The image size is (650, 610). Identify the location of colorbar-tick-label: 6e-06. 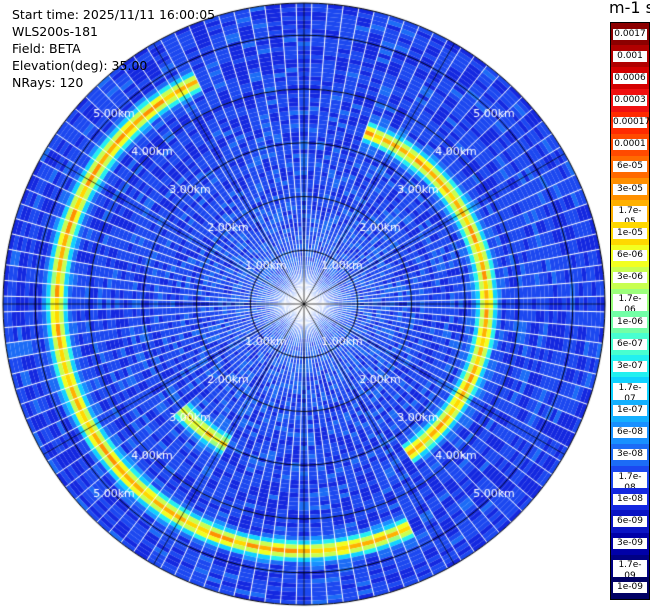
(630, 256).